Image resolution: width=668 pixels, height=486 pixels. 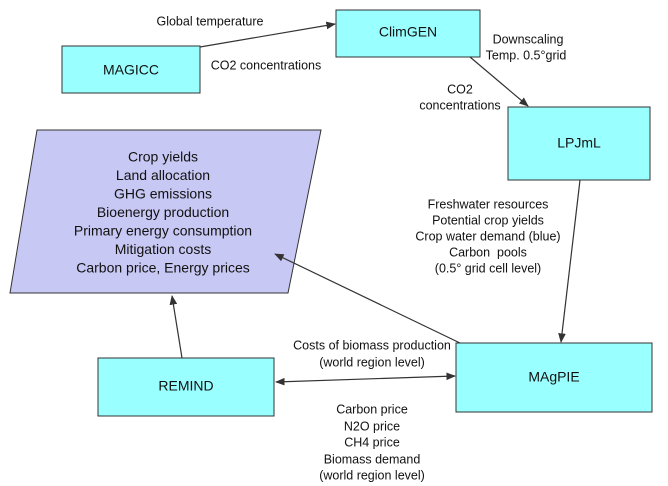 I want to click on edge-label: Carbon price, so click(x=372, y=409).